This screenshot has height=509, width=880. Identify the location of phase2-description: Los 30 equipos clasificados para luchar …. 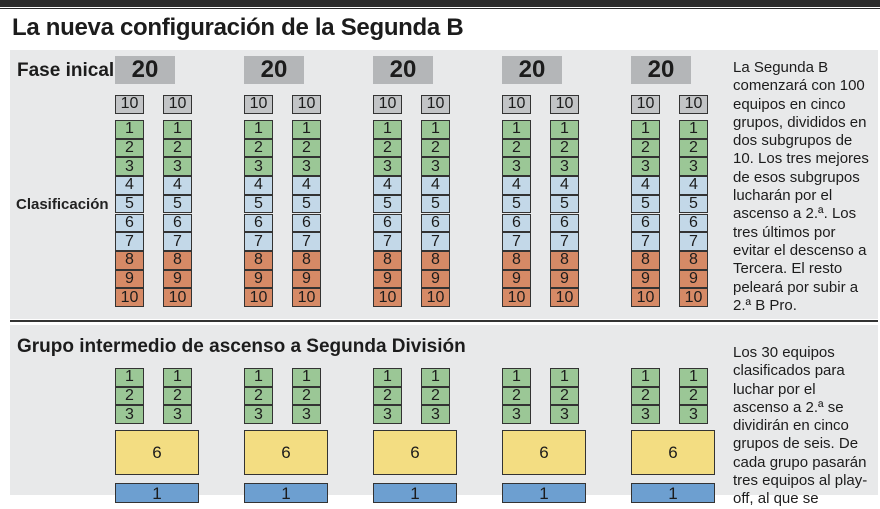
(800, 426).